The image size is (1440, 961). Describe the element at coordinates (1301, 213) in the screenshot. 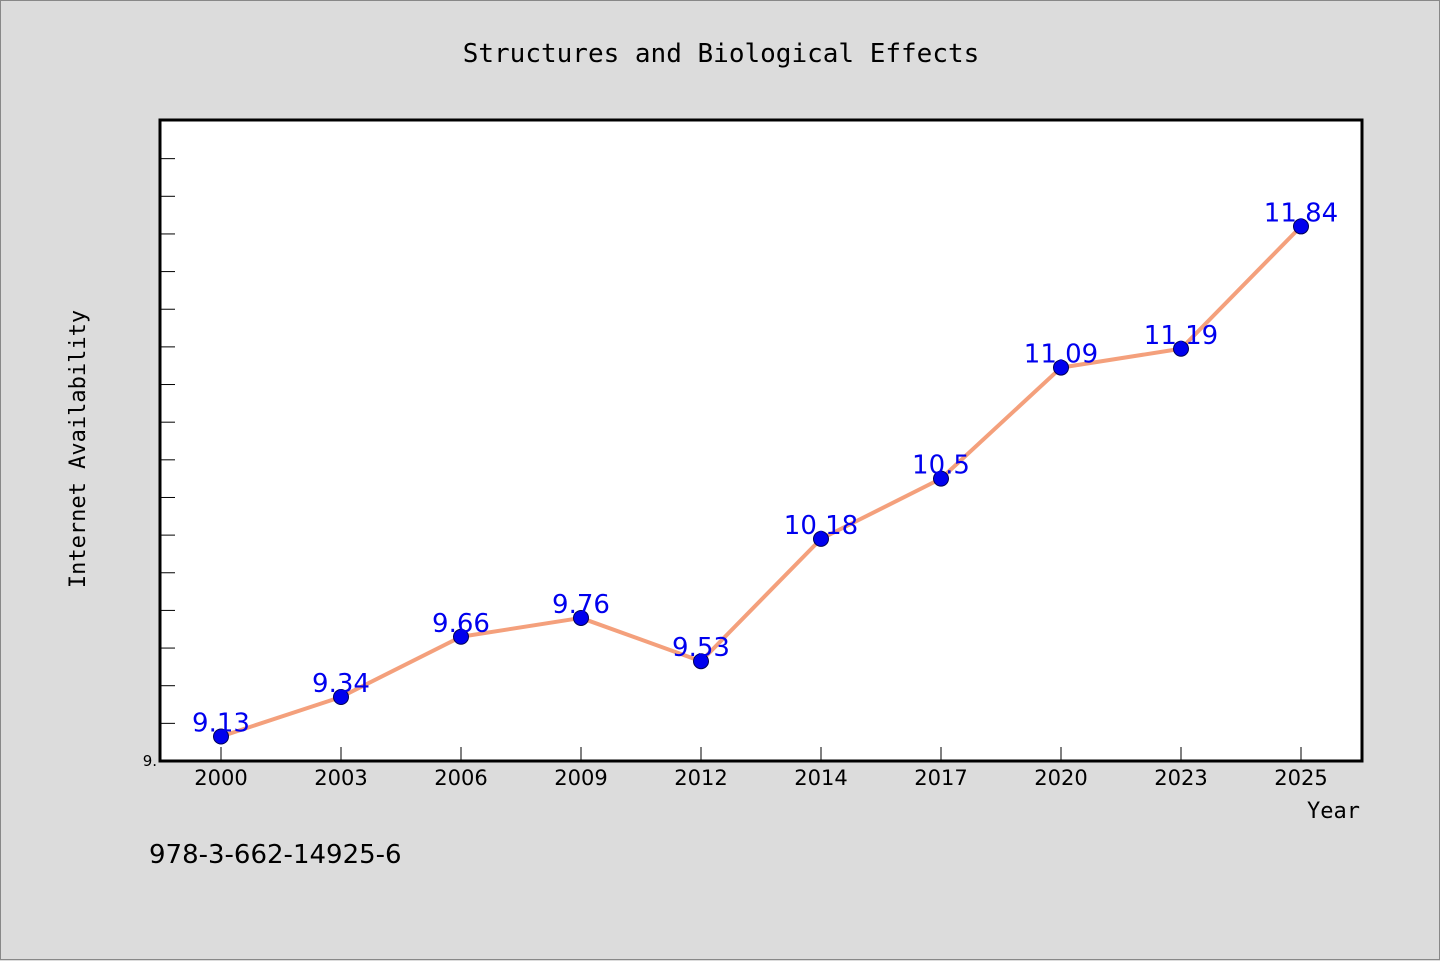

I see `data-label: 11.84` at that location.